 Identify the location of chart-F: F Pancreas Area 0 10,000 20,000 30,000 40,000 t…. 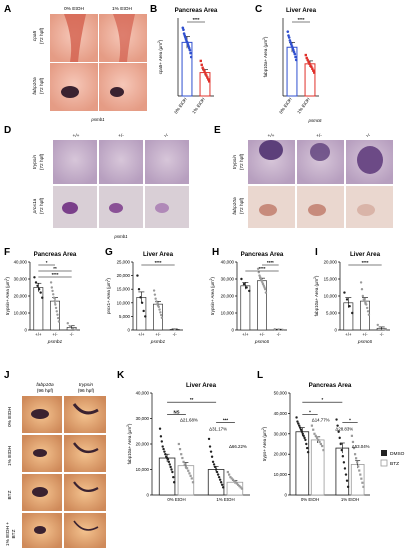
(42, 296).